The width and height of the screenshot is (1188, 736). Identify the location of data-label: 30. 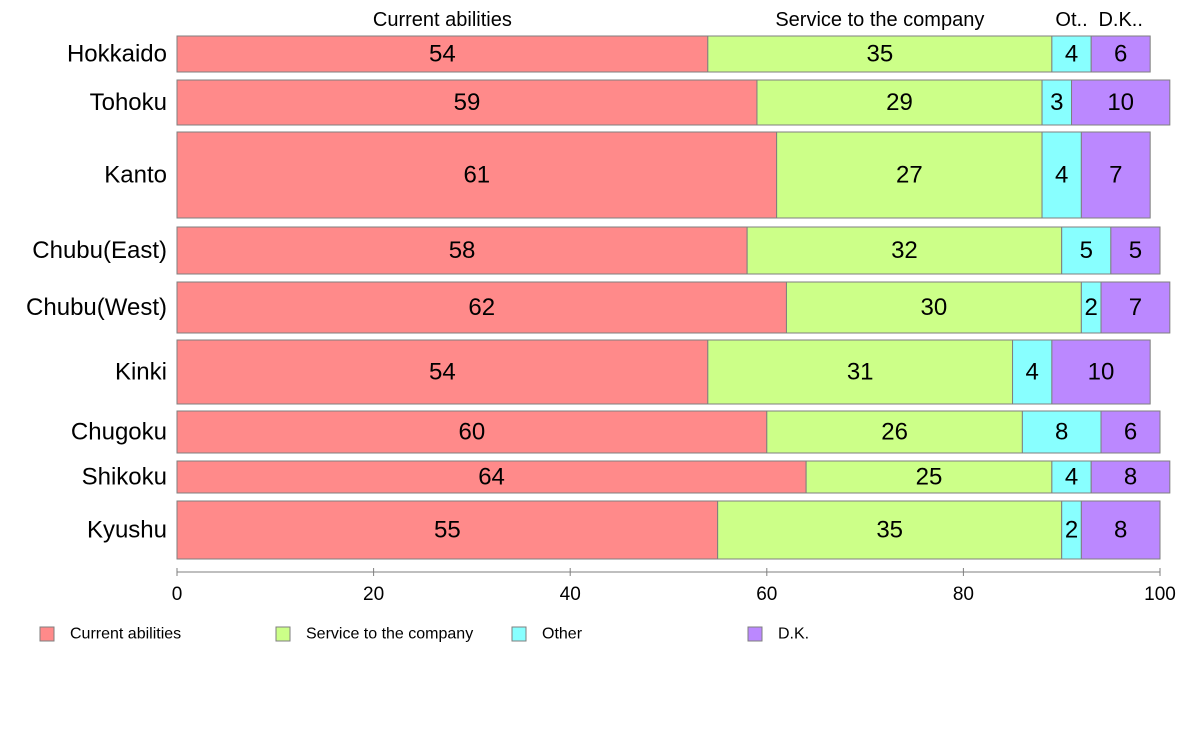
(934, 307).